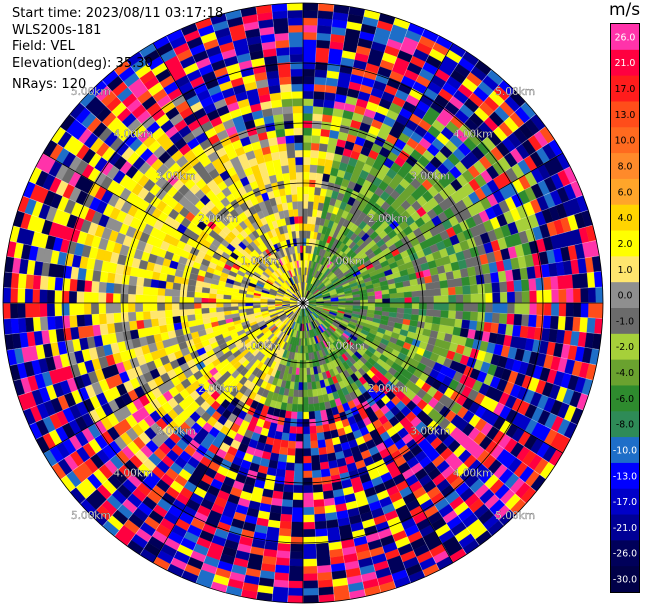 The image size is (647, 607). I want to click on colorbar-tick-label: 21.0, so click(625, 63).